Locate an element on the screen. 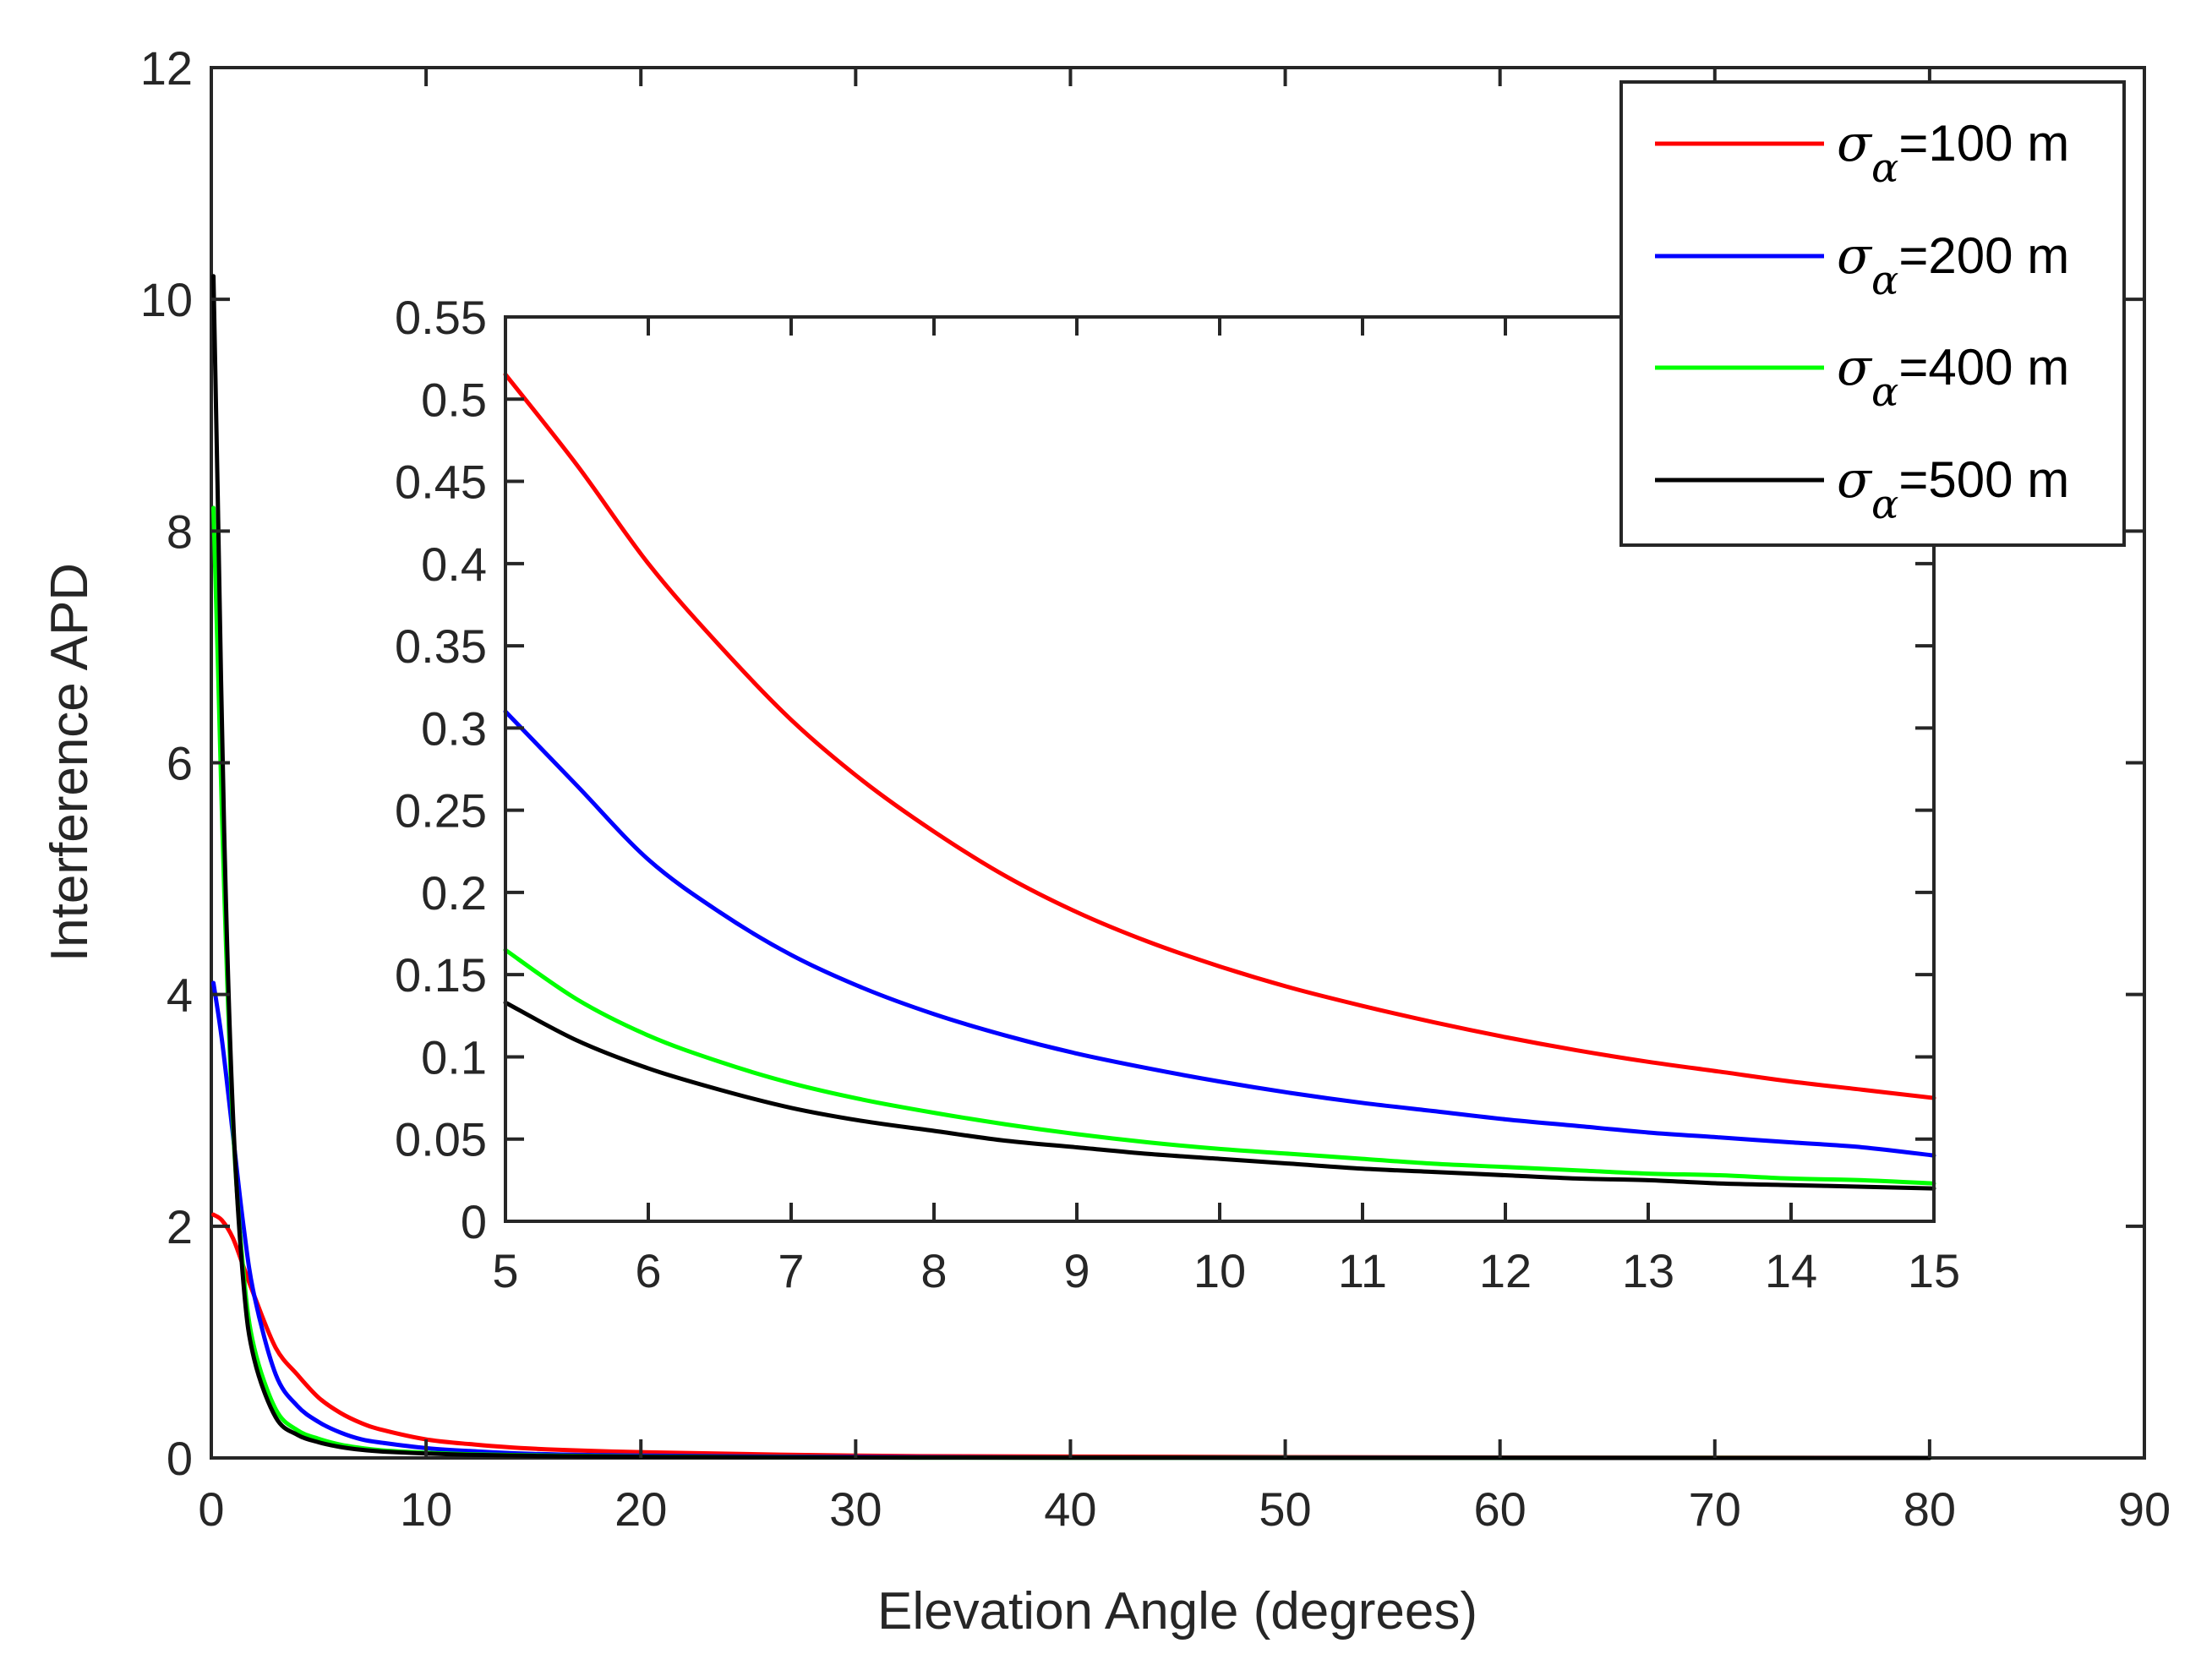 Image resolution: width=2212 pixels, height=1676 pixels. inset-y-tick-label: 0.1 is located at coordinates (454, 1057).